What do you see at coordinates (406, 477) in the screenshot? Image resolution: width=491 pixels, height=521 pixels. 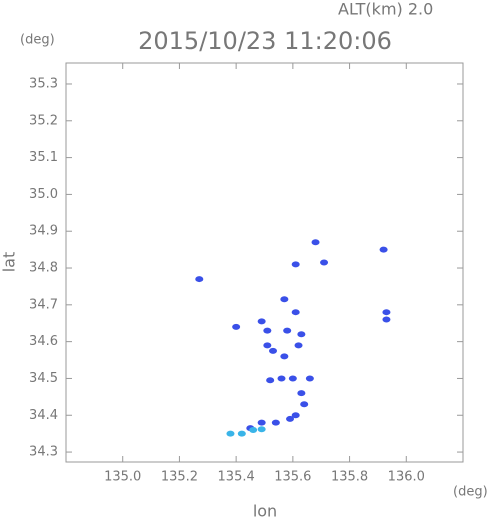 I see `x-tick-label: 136.0` at bounding box center [406, 477].